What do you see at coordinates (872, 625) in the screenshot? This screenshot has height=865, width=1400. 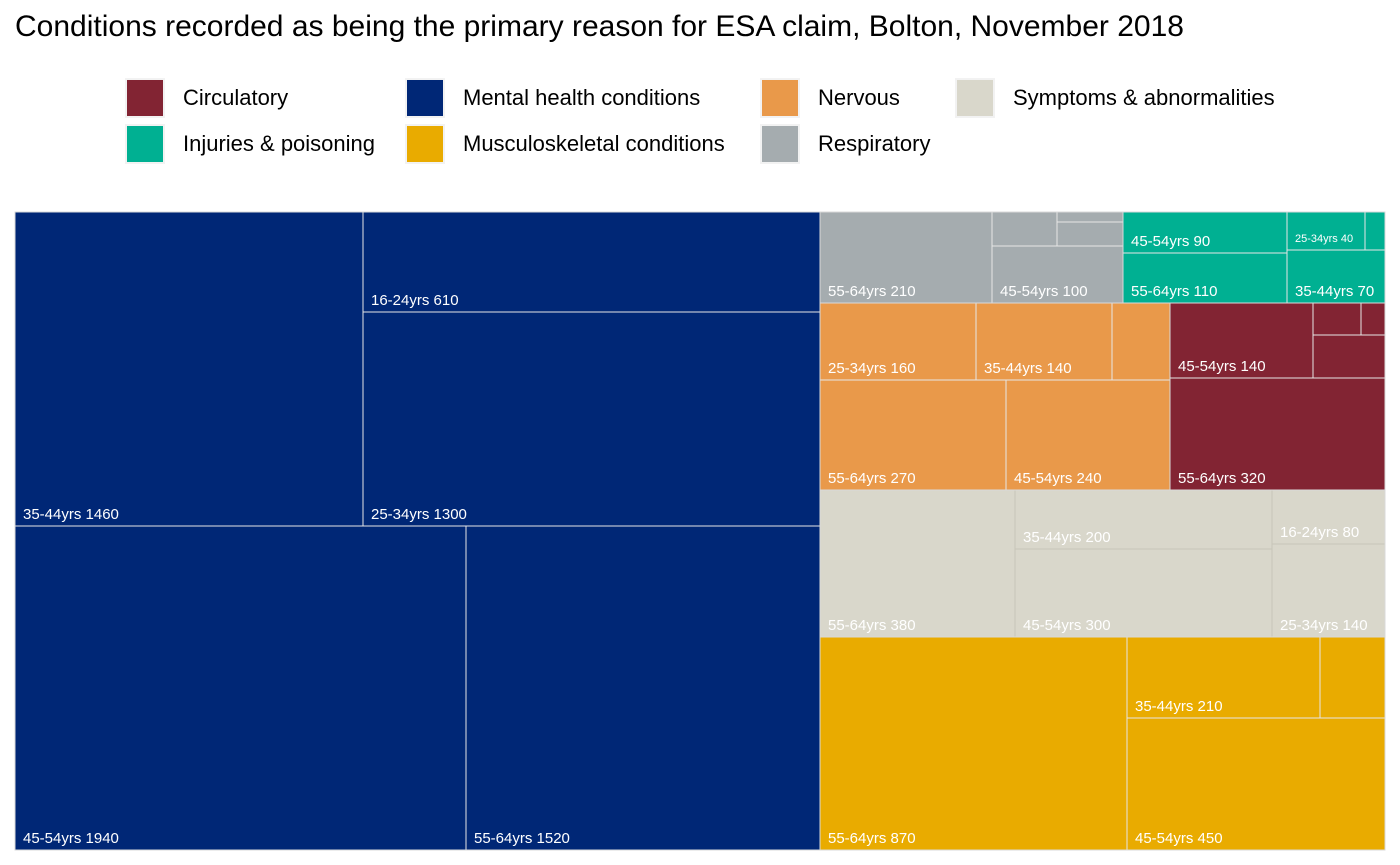 I see `treemap-cell-label: 55-64yrs 380` at bounding box center [872, 625].